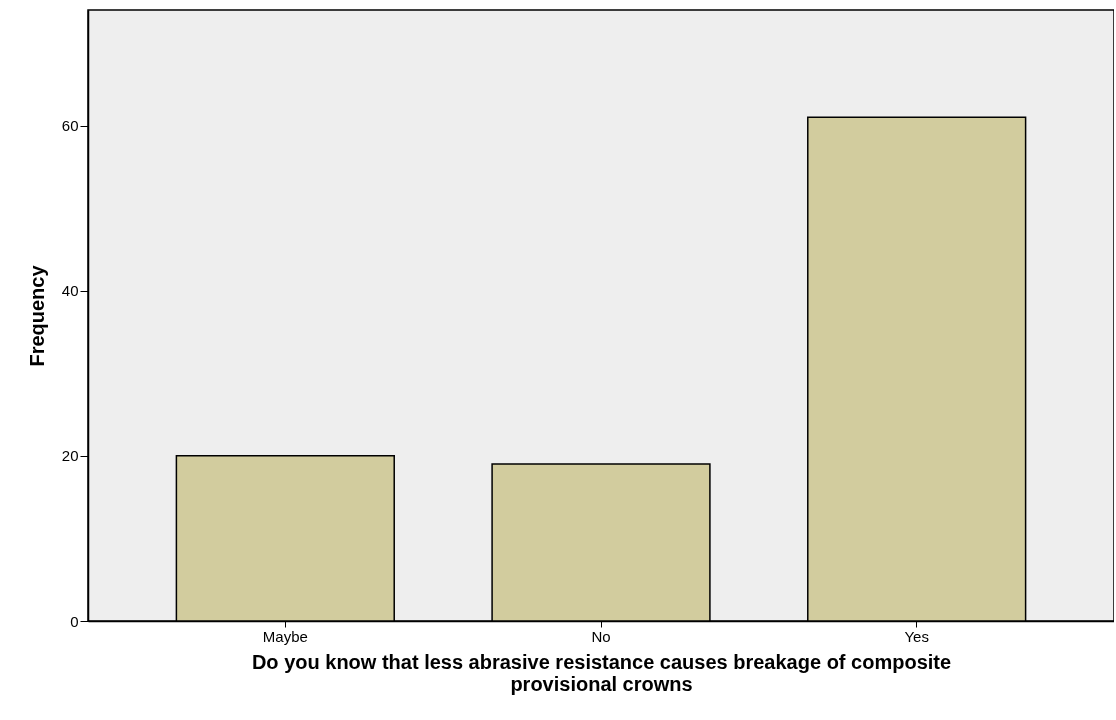 This screenshot has width=1116, height=720. Describe the element at coordinates (916, 636) in the screenshot. I see `x-tick-label: Yes` at that location.